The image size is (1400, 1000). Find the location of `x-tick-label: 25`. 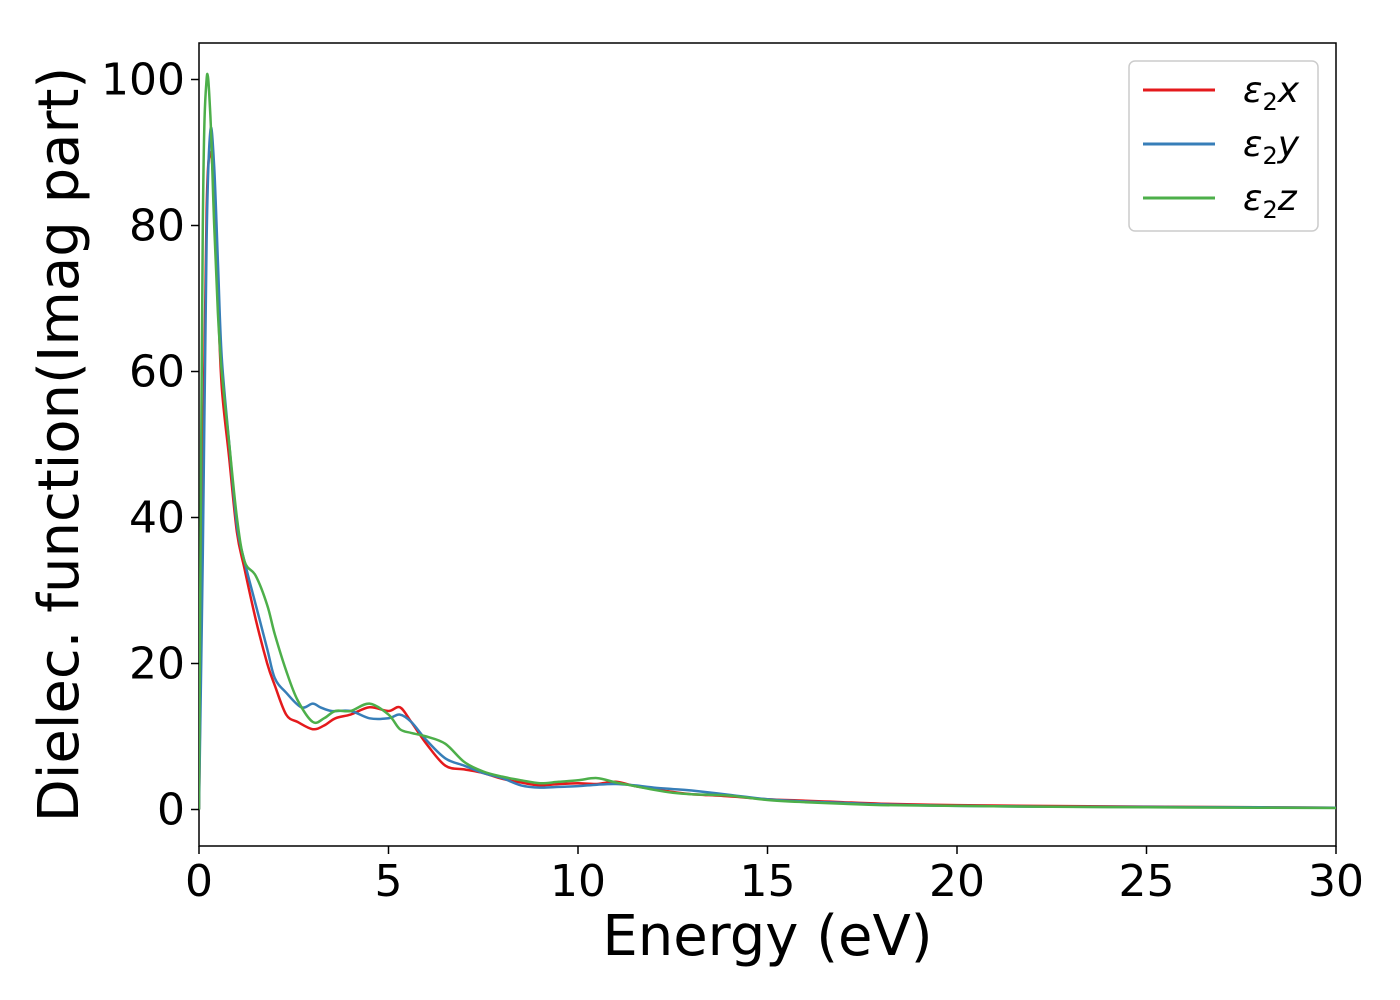

x-tick-label: 25 is located at coordinates (1147, 881).